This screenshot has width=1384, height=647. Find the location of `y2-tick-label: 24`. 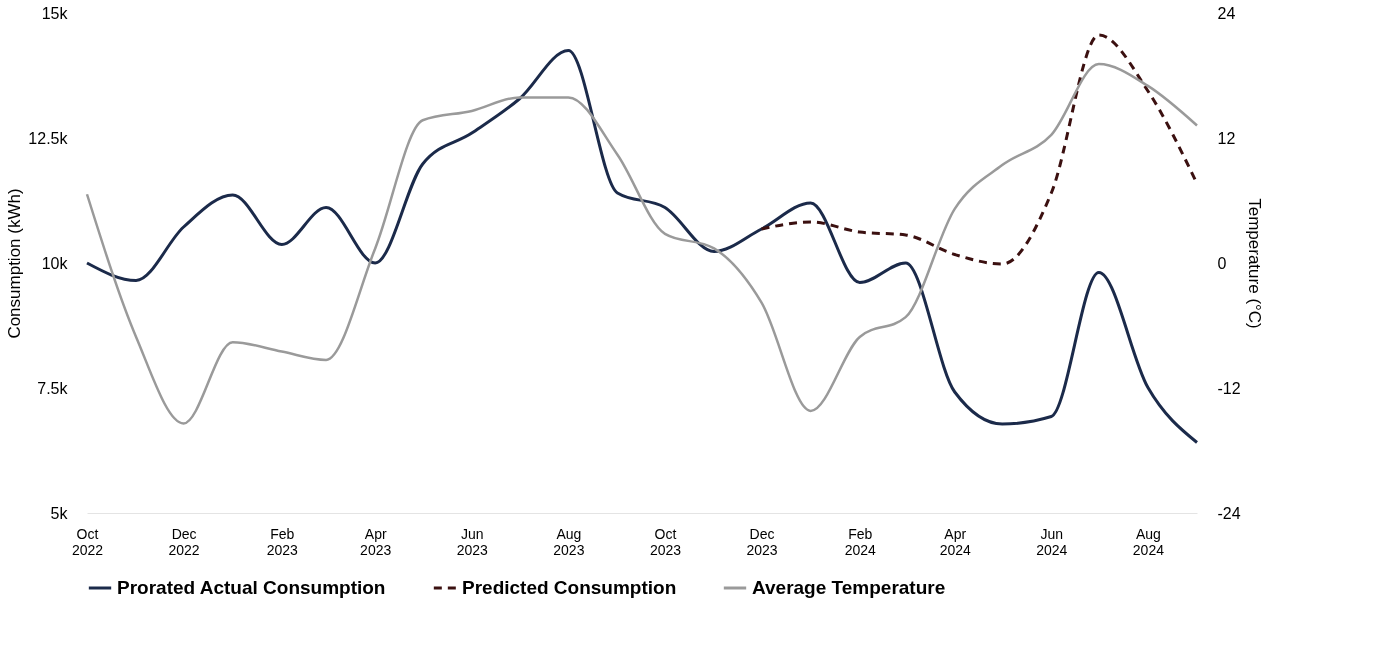

y2-tick-label: 24 is located at coordinates (1226, 13).